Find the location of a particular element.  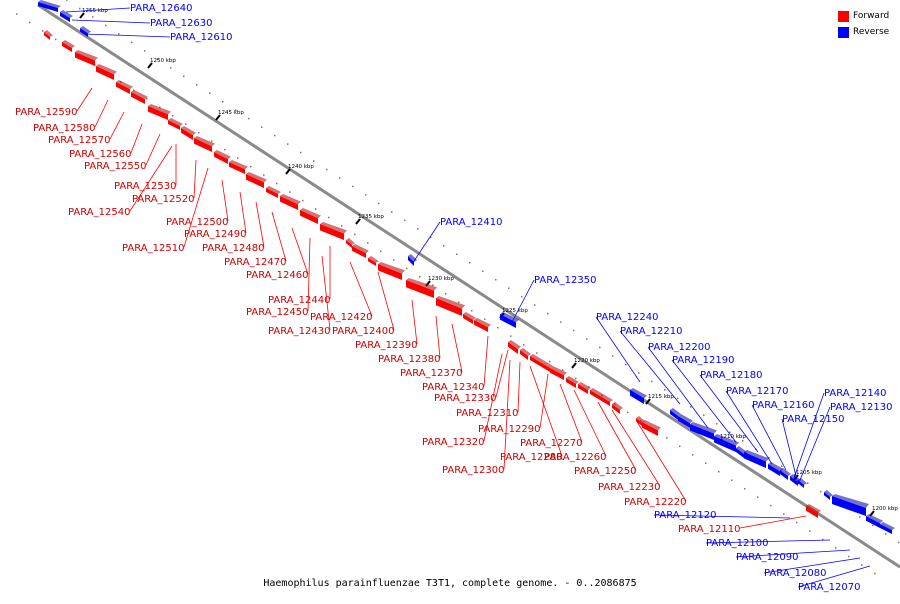

reverse-gene-label: PARA_12090 is located at coordinates (767, 557).